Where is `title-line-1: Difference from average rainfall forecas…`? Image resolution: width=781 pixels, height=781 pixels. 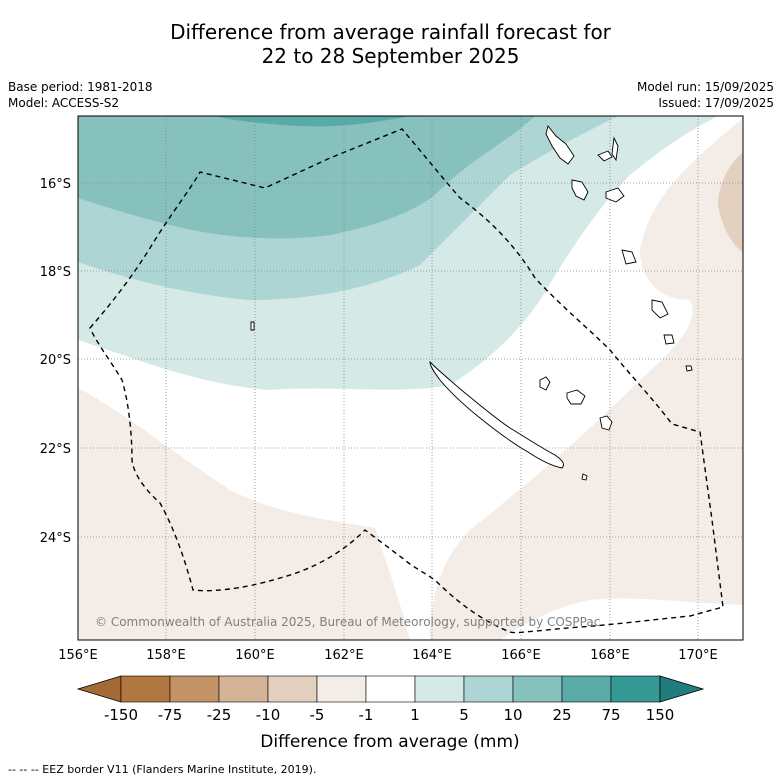
title-line-1: Difference from average rainfall forecas… is located at coordinates (390, 32).